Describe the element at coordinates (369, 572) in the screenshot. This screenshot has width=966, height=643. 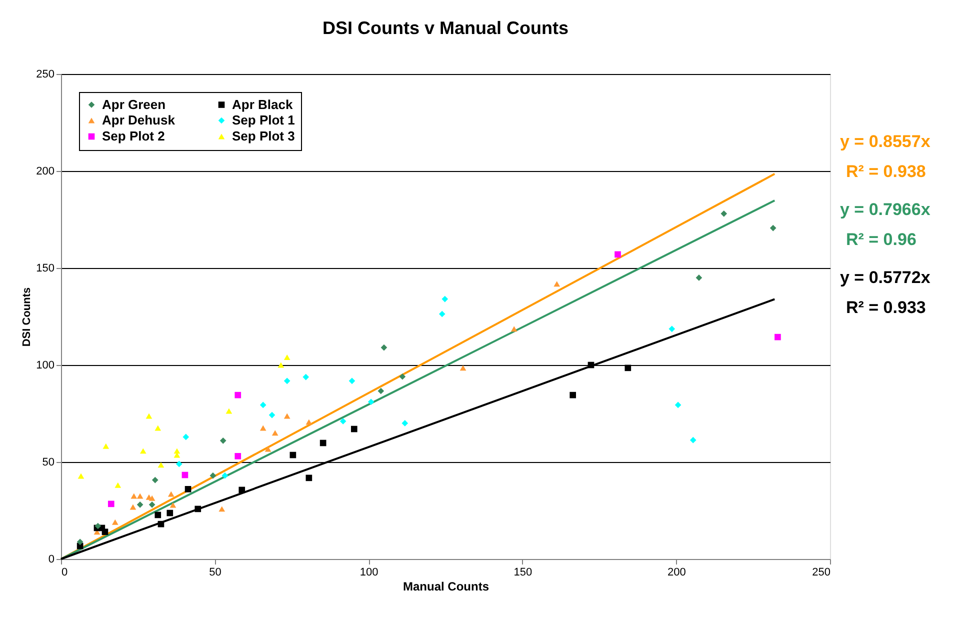
I see `x-tick-label: 100` at that location.